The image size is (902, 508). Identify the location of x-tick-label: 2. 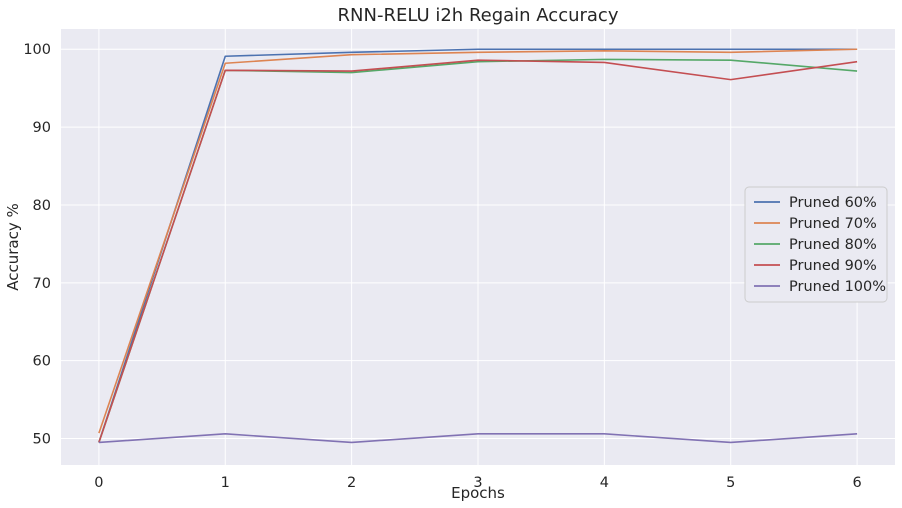
(351, 483).